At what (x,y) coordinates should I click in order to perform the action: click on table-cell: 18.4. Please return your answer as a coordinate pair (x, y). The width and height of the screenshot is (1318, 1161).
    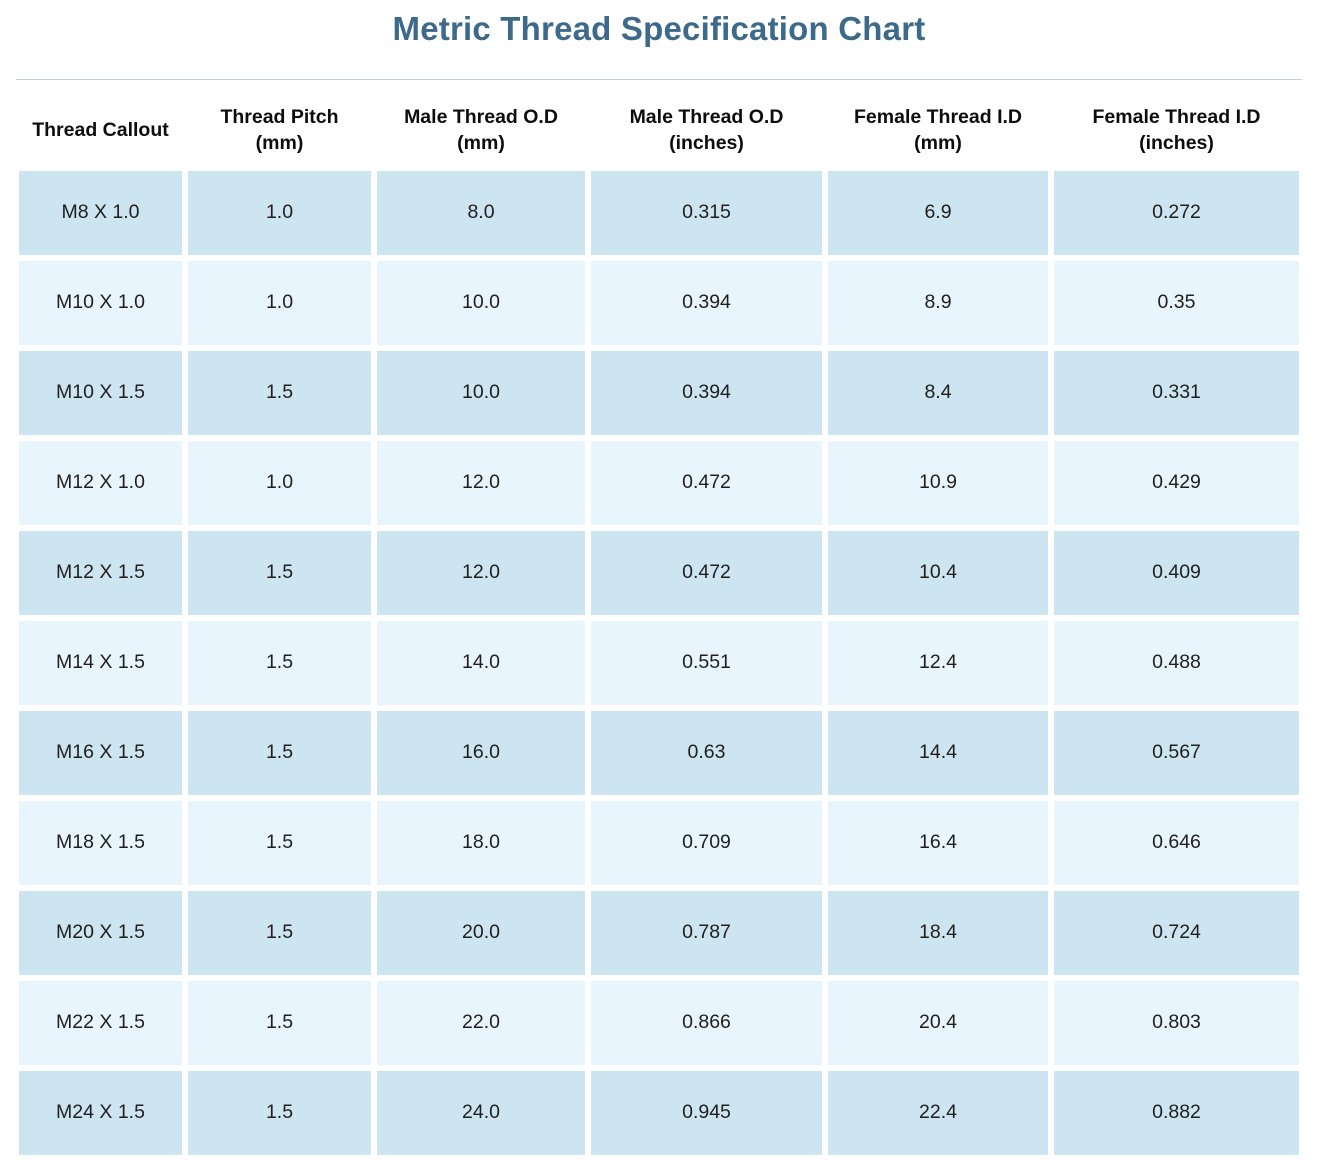
    Looking at the image, I should click on (938, 932).